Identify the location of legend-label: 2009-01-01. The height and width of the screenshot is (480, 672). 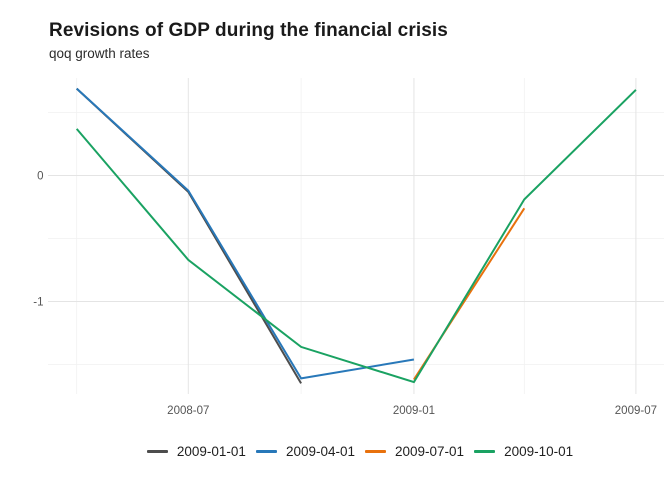
(211, 451).